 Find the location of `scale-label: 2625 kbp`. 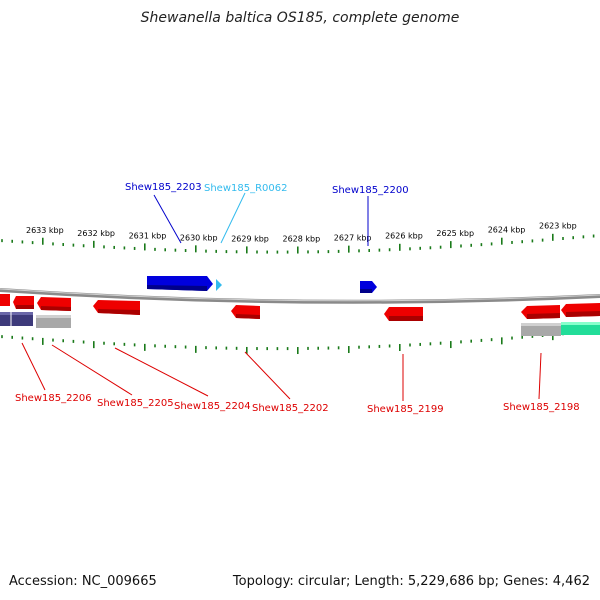

scale-label: 2625 kbp is located at coordinates (455, 233).